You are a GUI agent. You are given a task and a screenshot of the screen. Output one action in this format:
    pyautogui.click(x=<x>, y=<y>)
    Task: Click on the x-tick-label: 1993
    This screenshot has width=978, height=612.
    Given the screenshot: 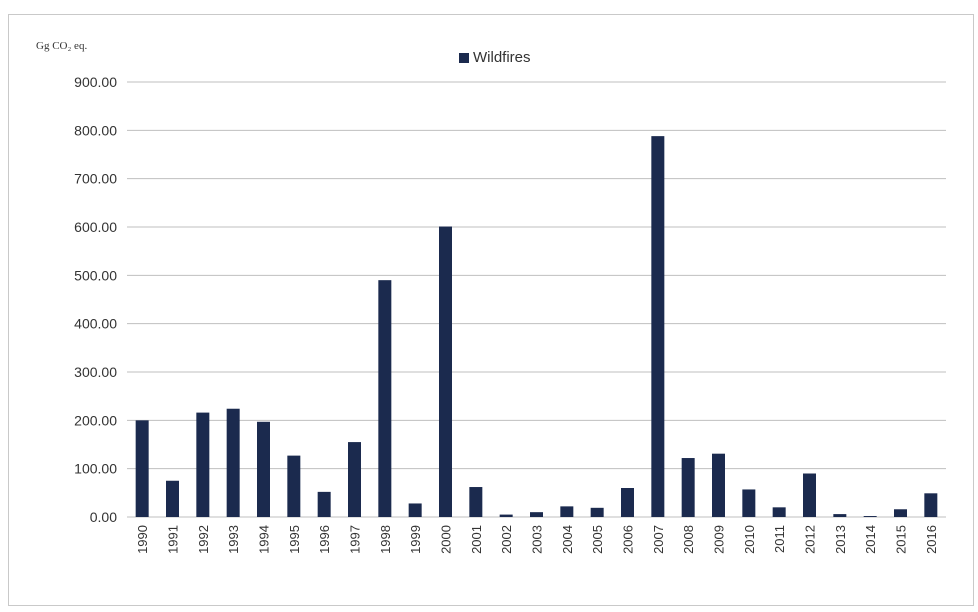 What is the action you would take?
    pyautogui.click(x=233, y=539)
    